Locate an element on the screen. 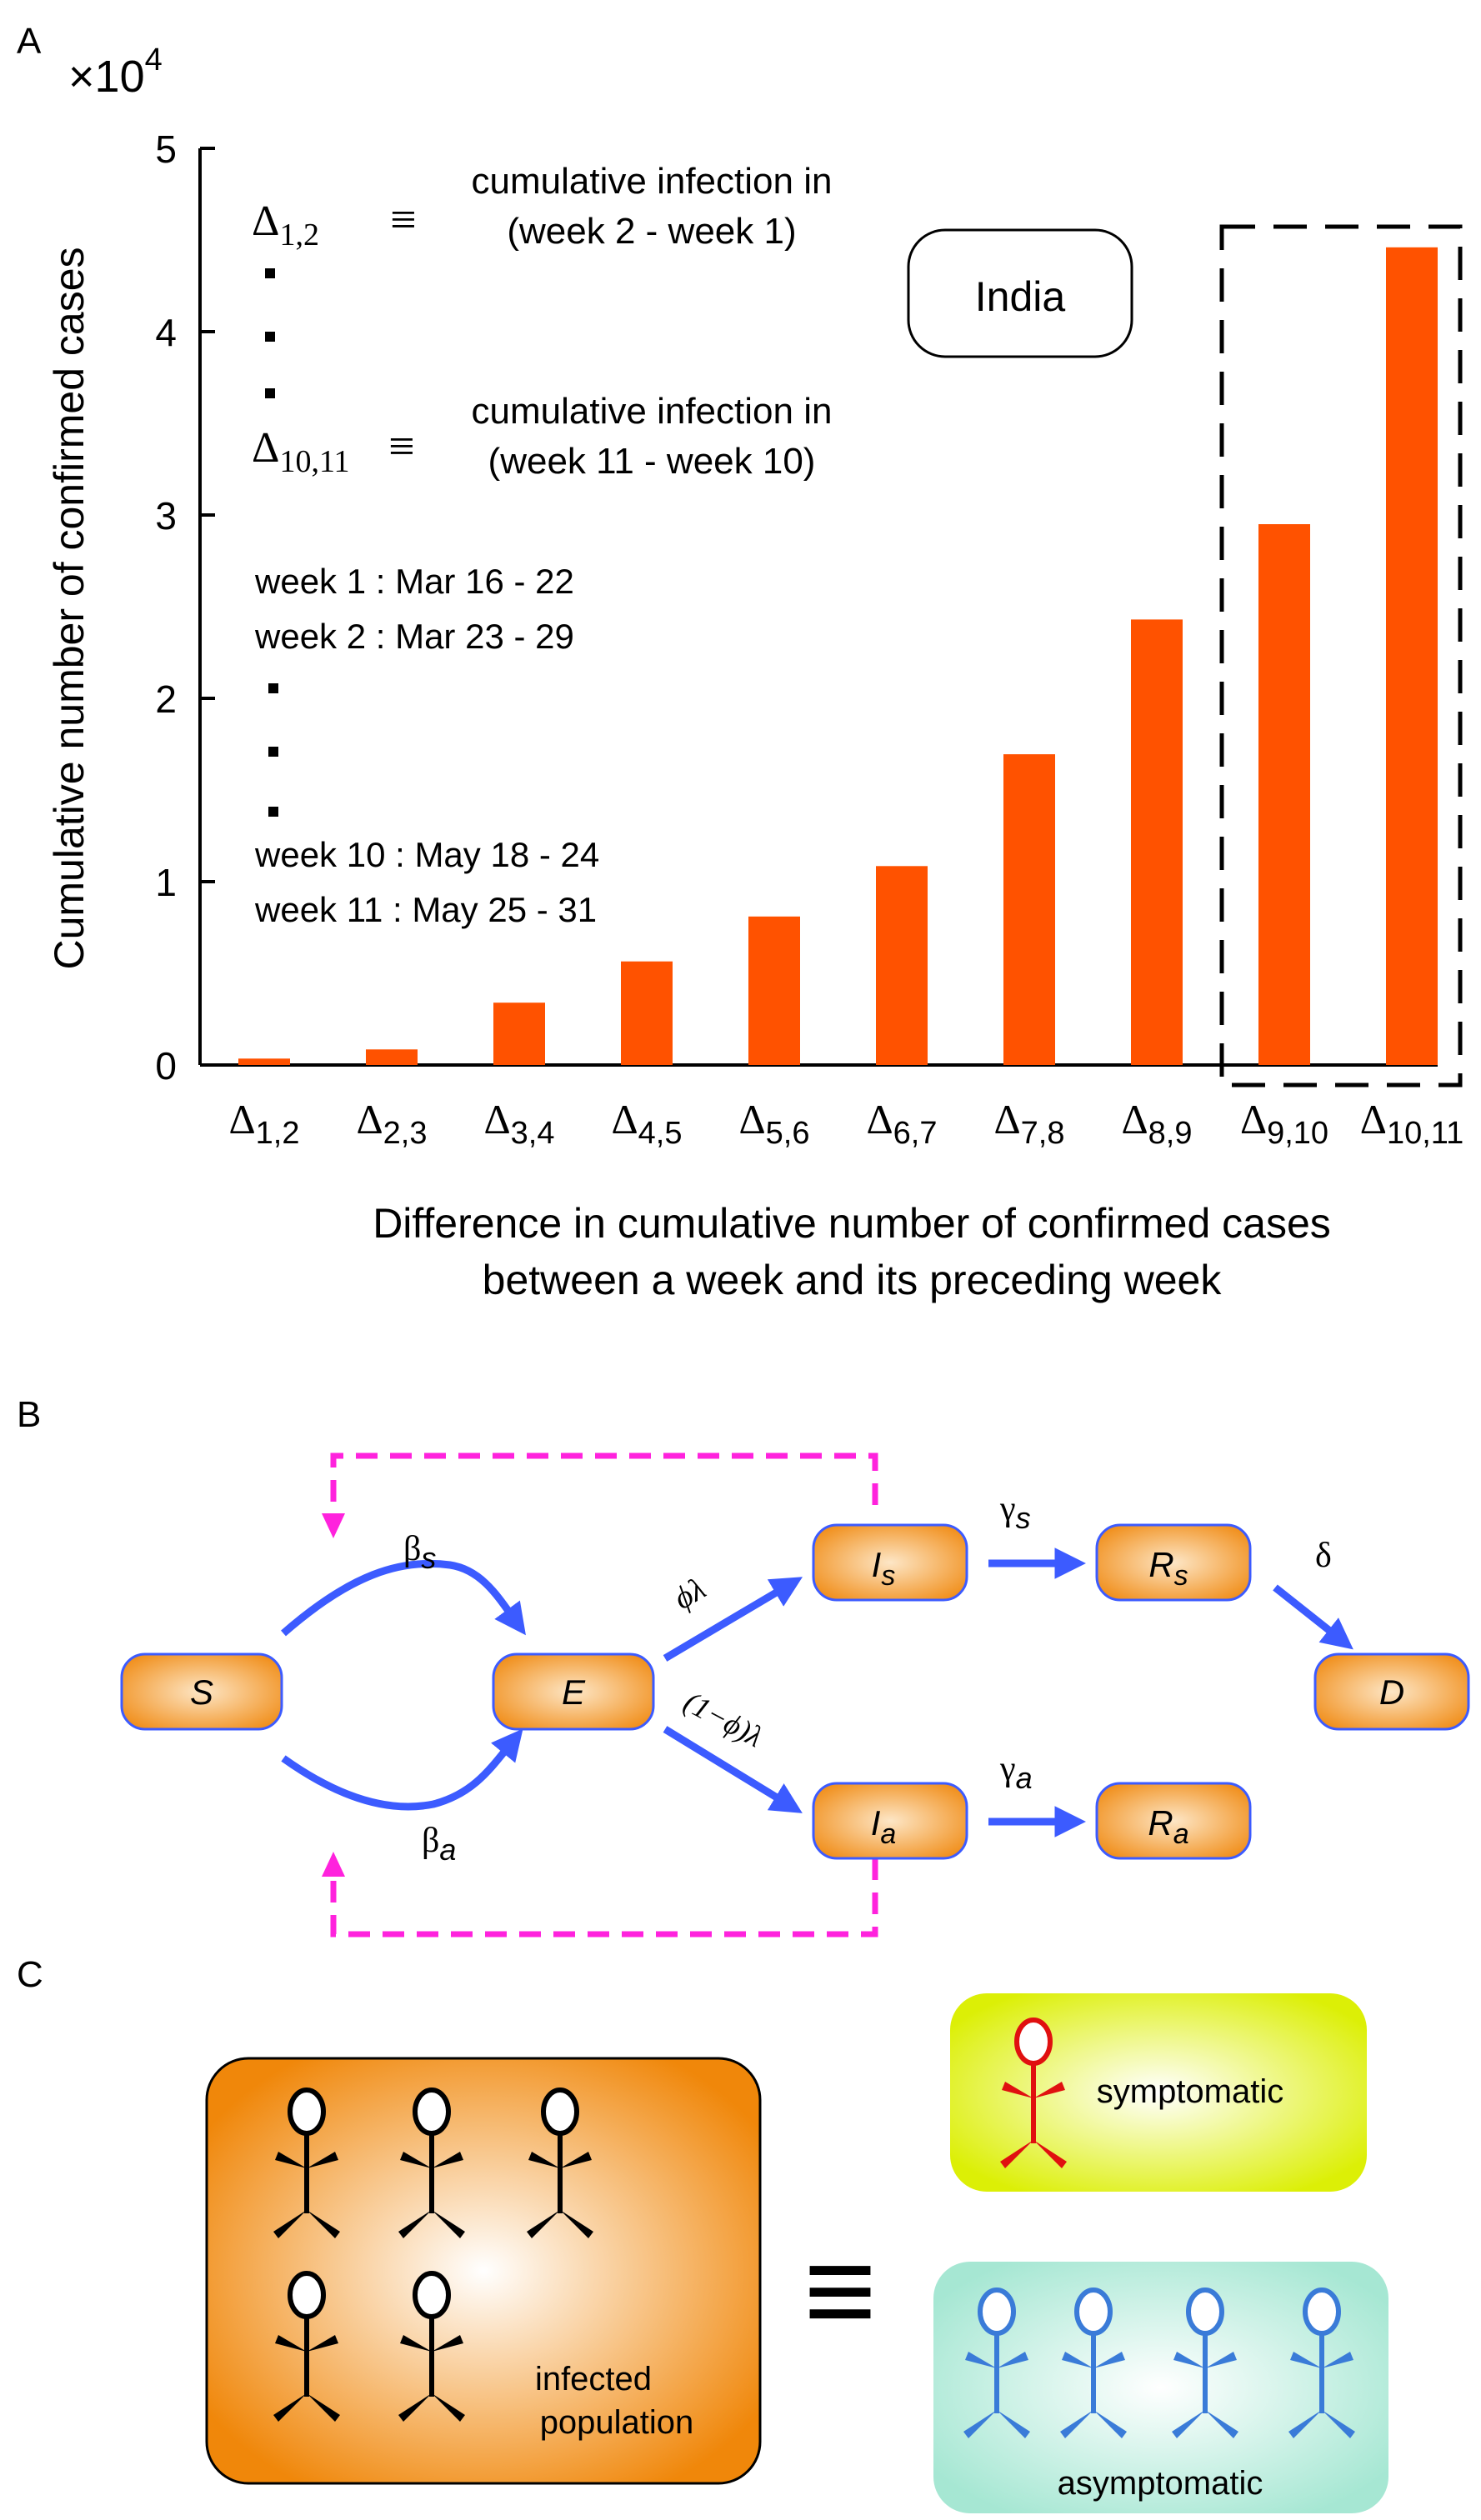  infected-figures is located at coordinates (433, 2255).